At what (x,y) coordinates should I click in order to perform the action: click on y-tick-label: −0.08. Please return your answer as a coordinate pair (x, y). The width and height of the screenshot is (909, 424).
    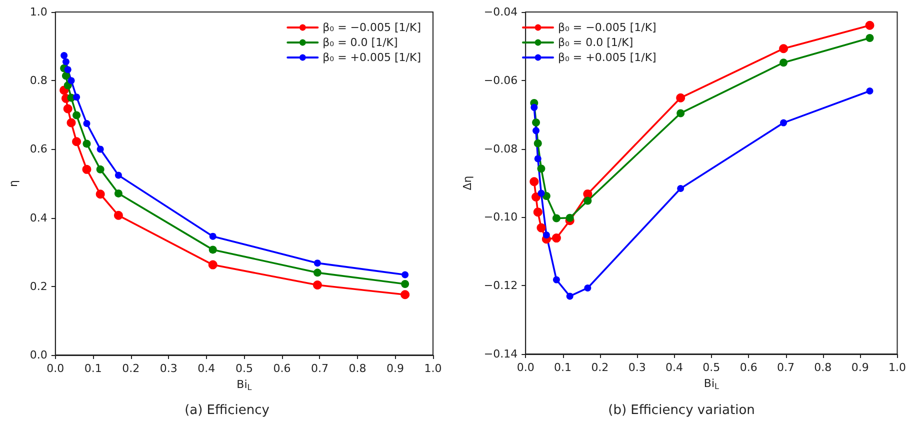
    Looking at the image, I should click on (501, 149).